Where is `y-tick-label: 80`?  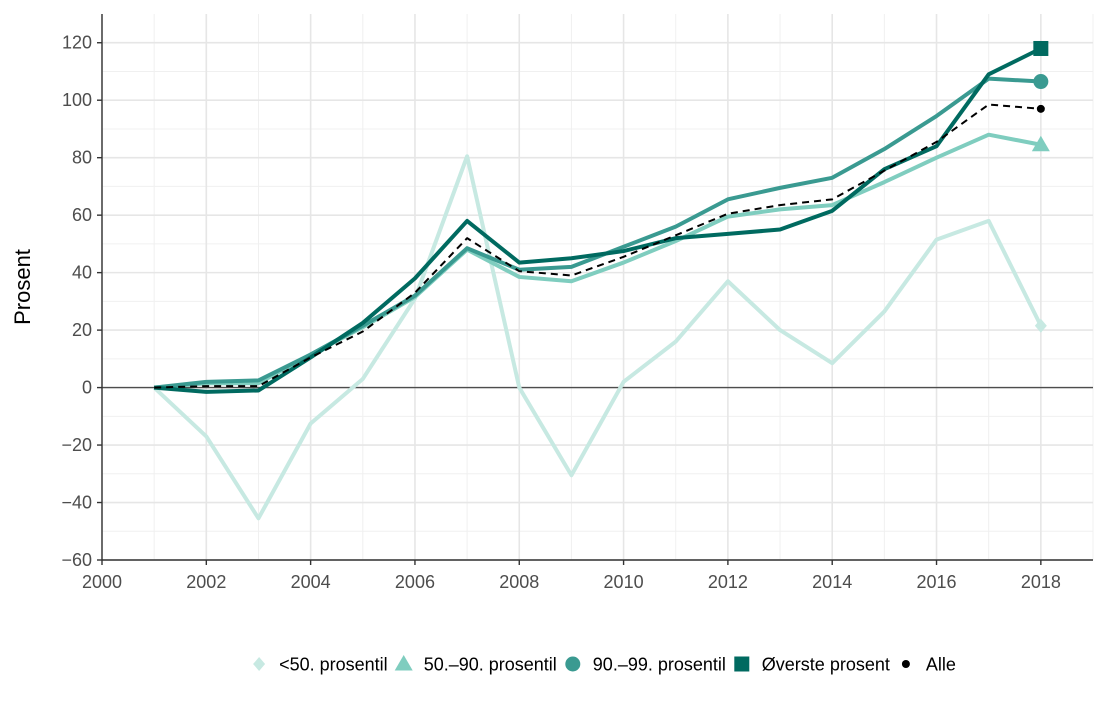 y-tick-label: 80 is located at coordinates (82, 158).